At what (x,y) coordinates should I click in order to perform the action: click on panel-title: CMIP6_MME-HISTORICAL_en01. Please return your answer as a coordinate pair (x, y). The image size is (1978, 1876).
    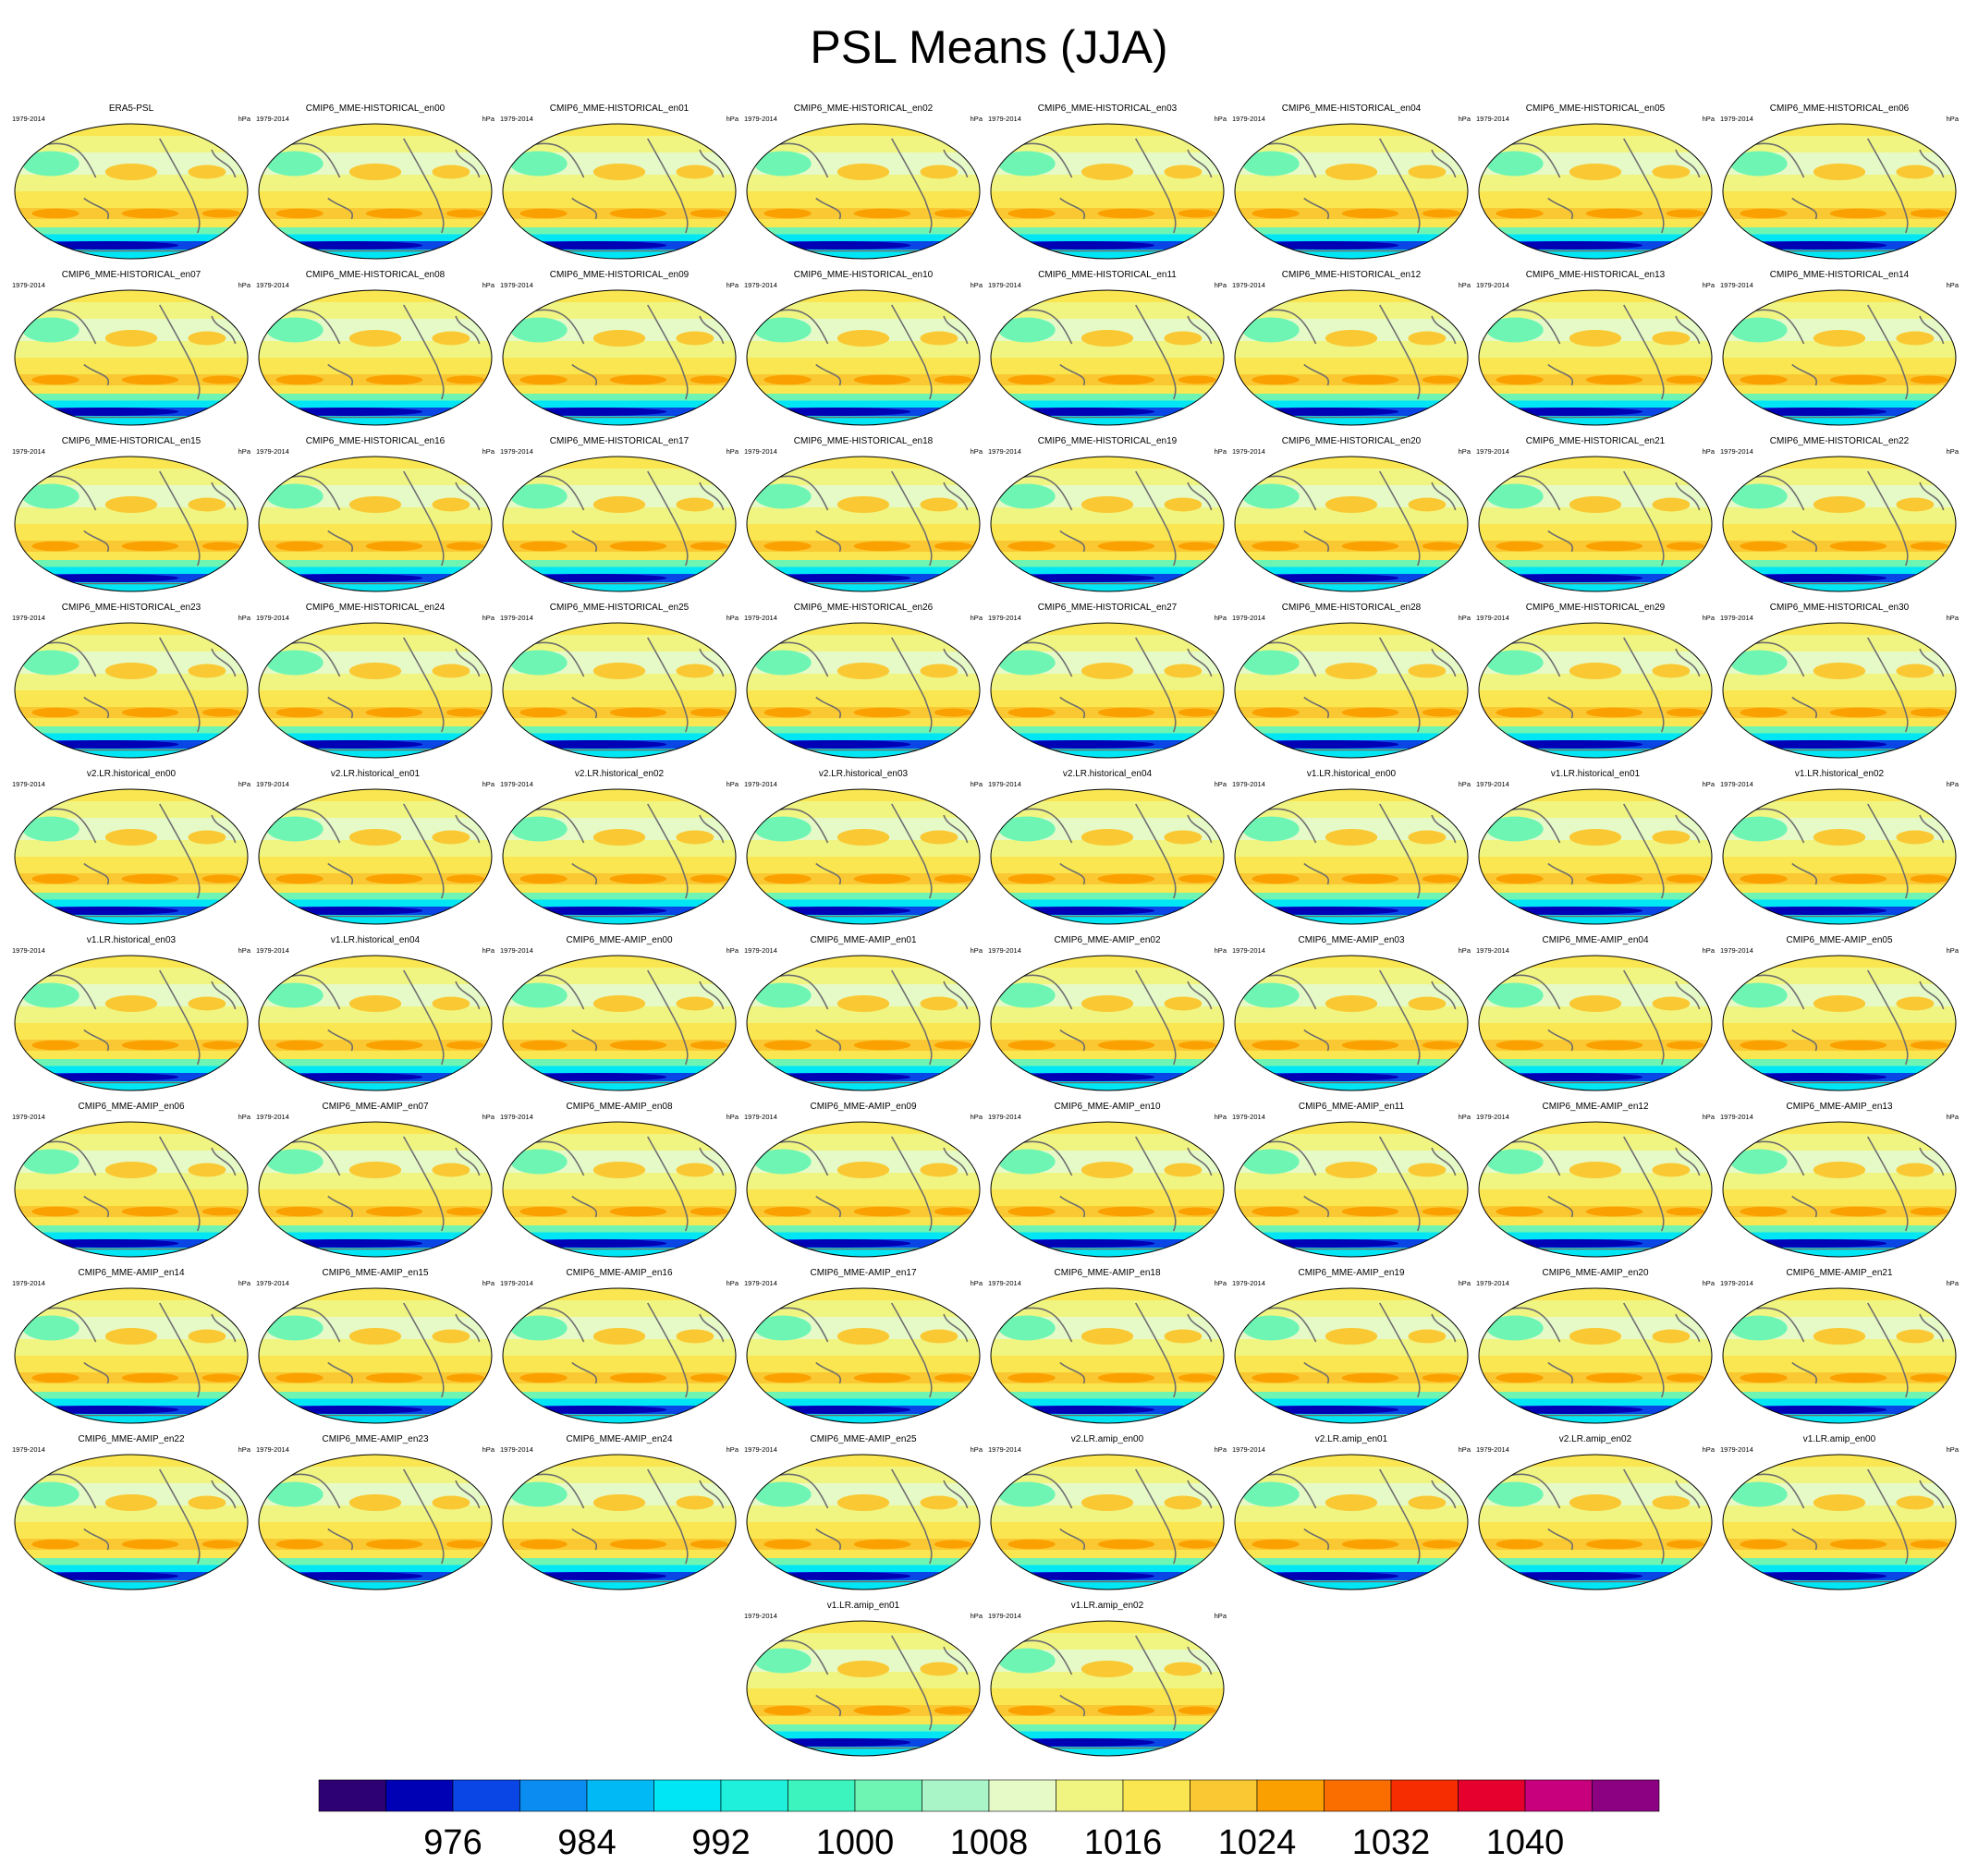
    Looking at the image, I should click on (619, 109).